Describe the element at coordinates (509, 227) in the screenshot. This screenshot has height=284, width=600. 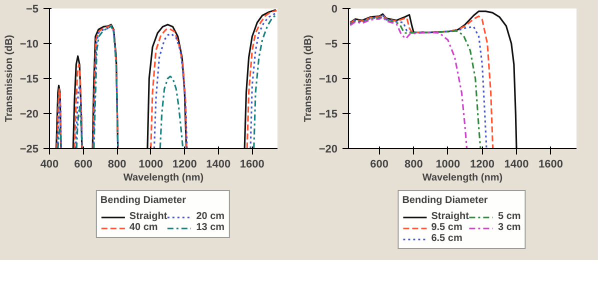
I see `legend-label: 3 cm` at that location.